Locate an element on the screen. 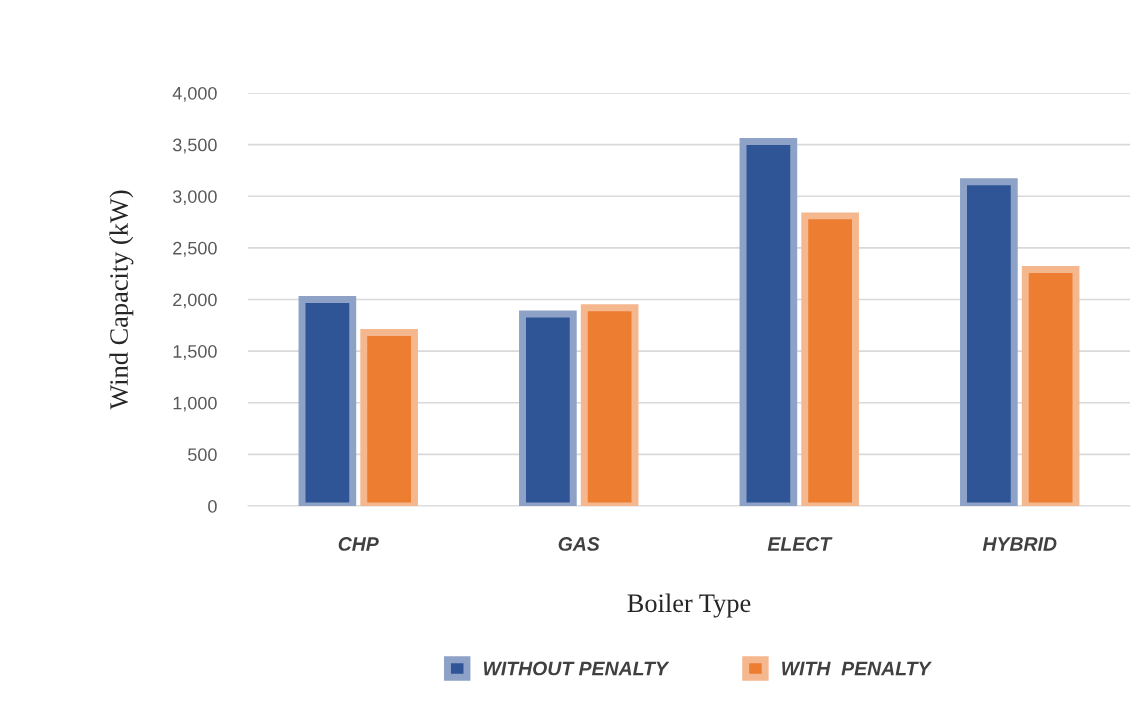 This screenshot has height=726, width=1143. x-tick-label: GAS is located at coordinates (579, 544).